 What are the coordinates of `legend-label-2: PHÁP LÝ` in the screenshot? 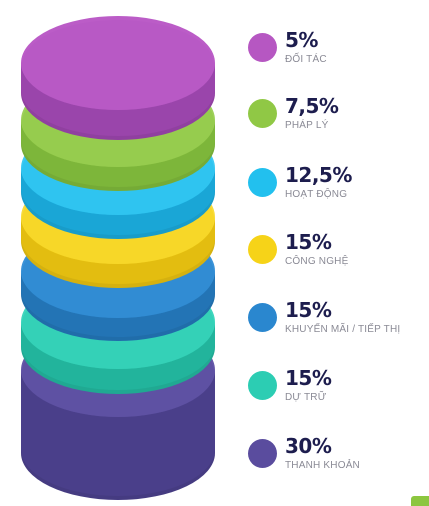 It's located at (307, 125).